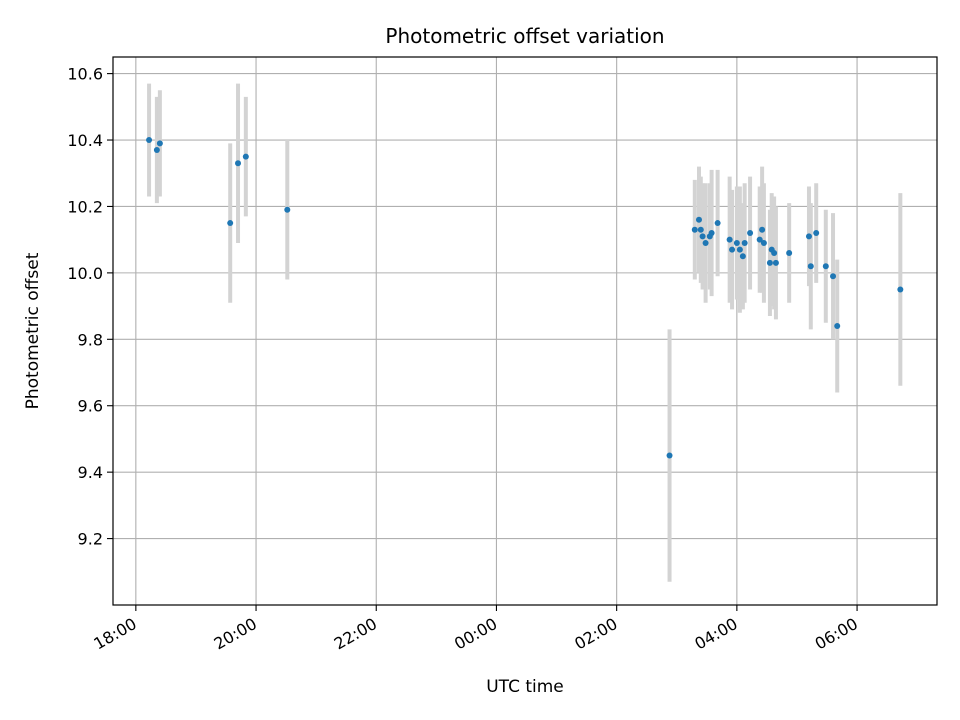  I want to click on y-tick-label: 10.4, so click(85, 140).